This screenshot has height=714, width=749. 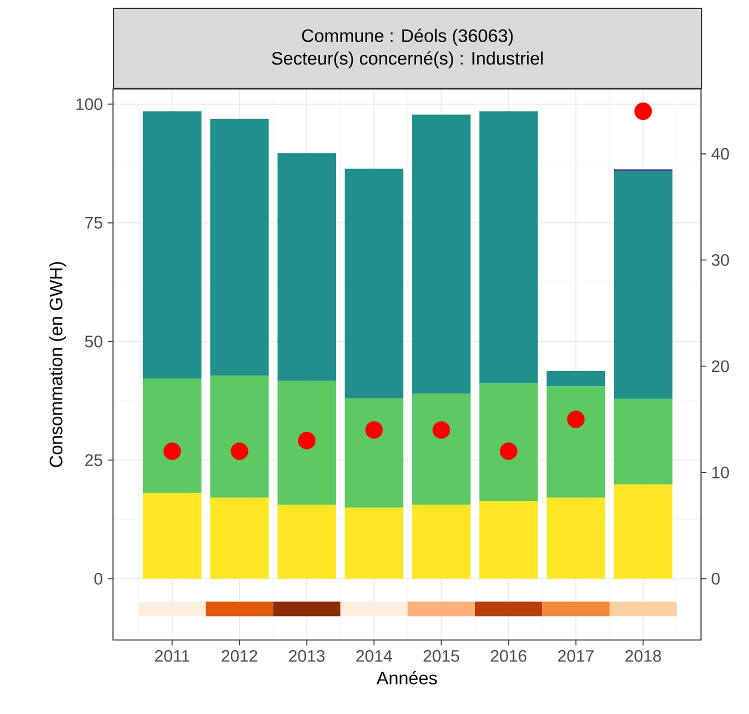 What do you see at coordinates (172, 656) in the screenshot?
I see `x-tick-label: 2011` at bounding box center [172, 656].